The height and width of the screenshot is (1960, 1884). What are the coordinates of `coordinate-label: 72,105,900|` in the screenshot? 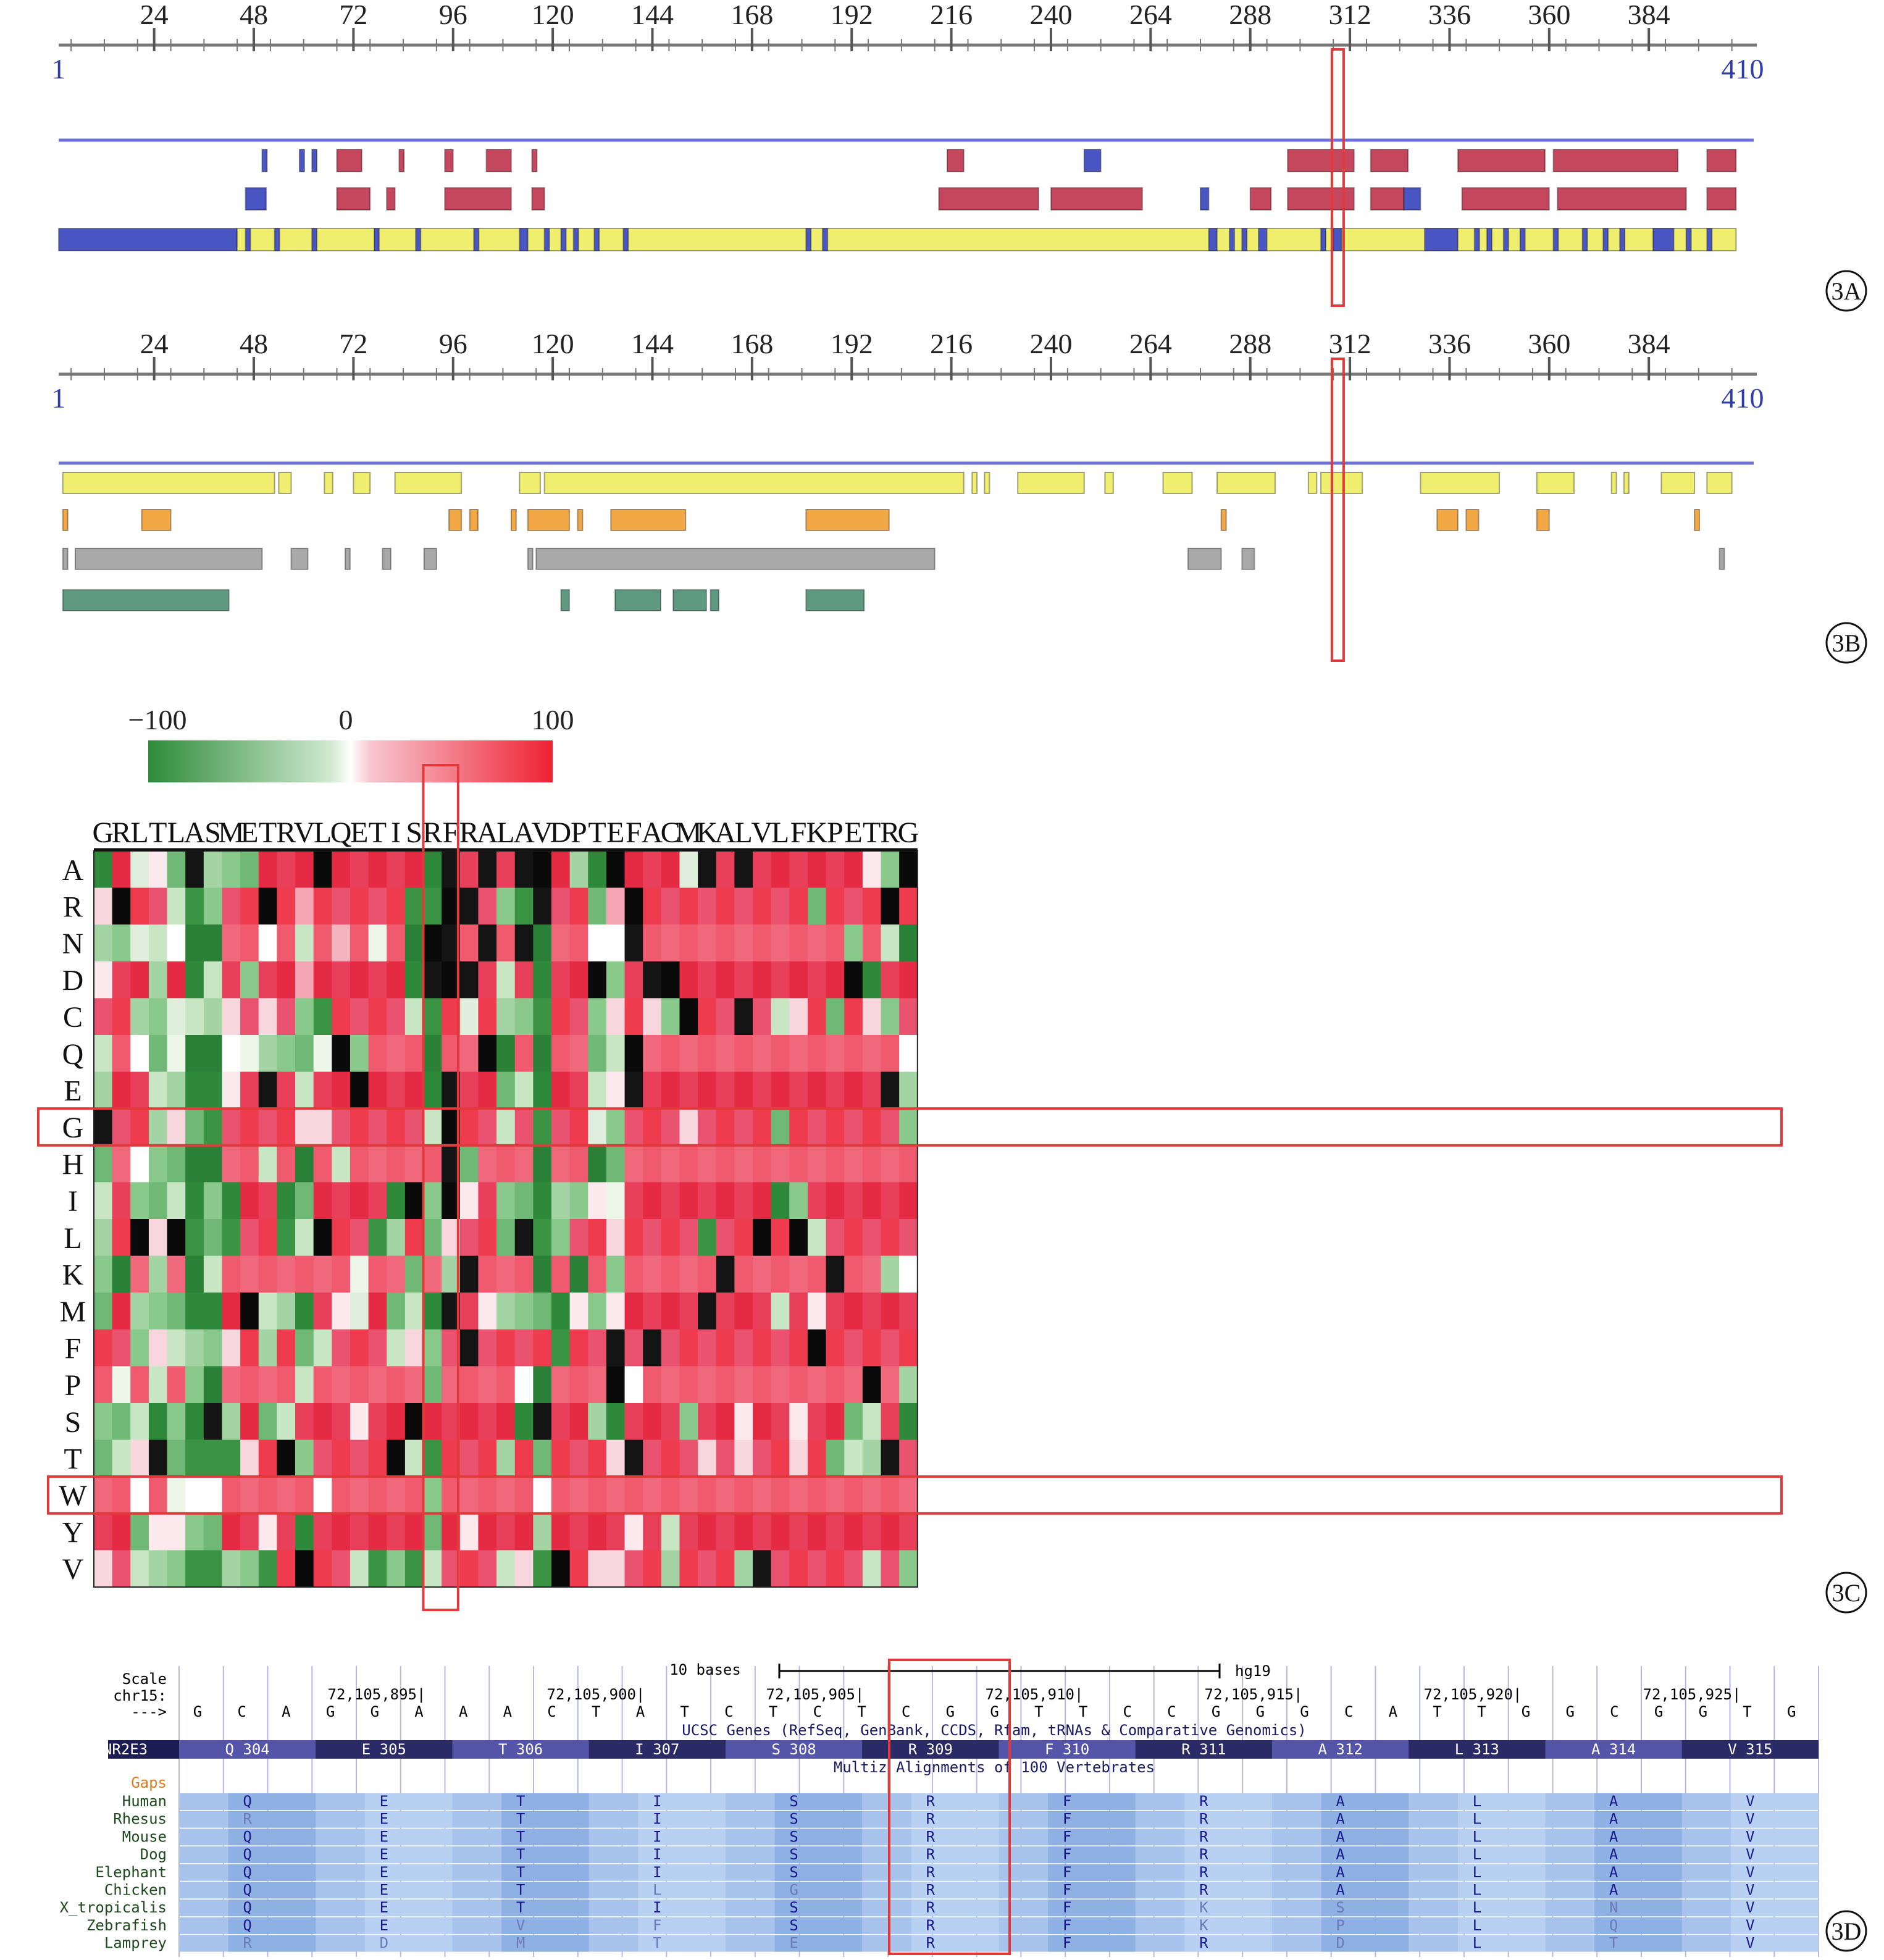 It's located at (596, 1694).